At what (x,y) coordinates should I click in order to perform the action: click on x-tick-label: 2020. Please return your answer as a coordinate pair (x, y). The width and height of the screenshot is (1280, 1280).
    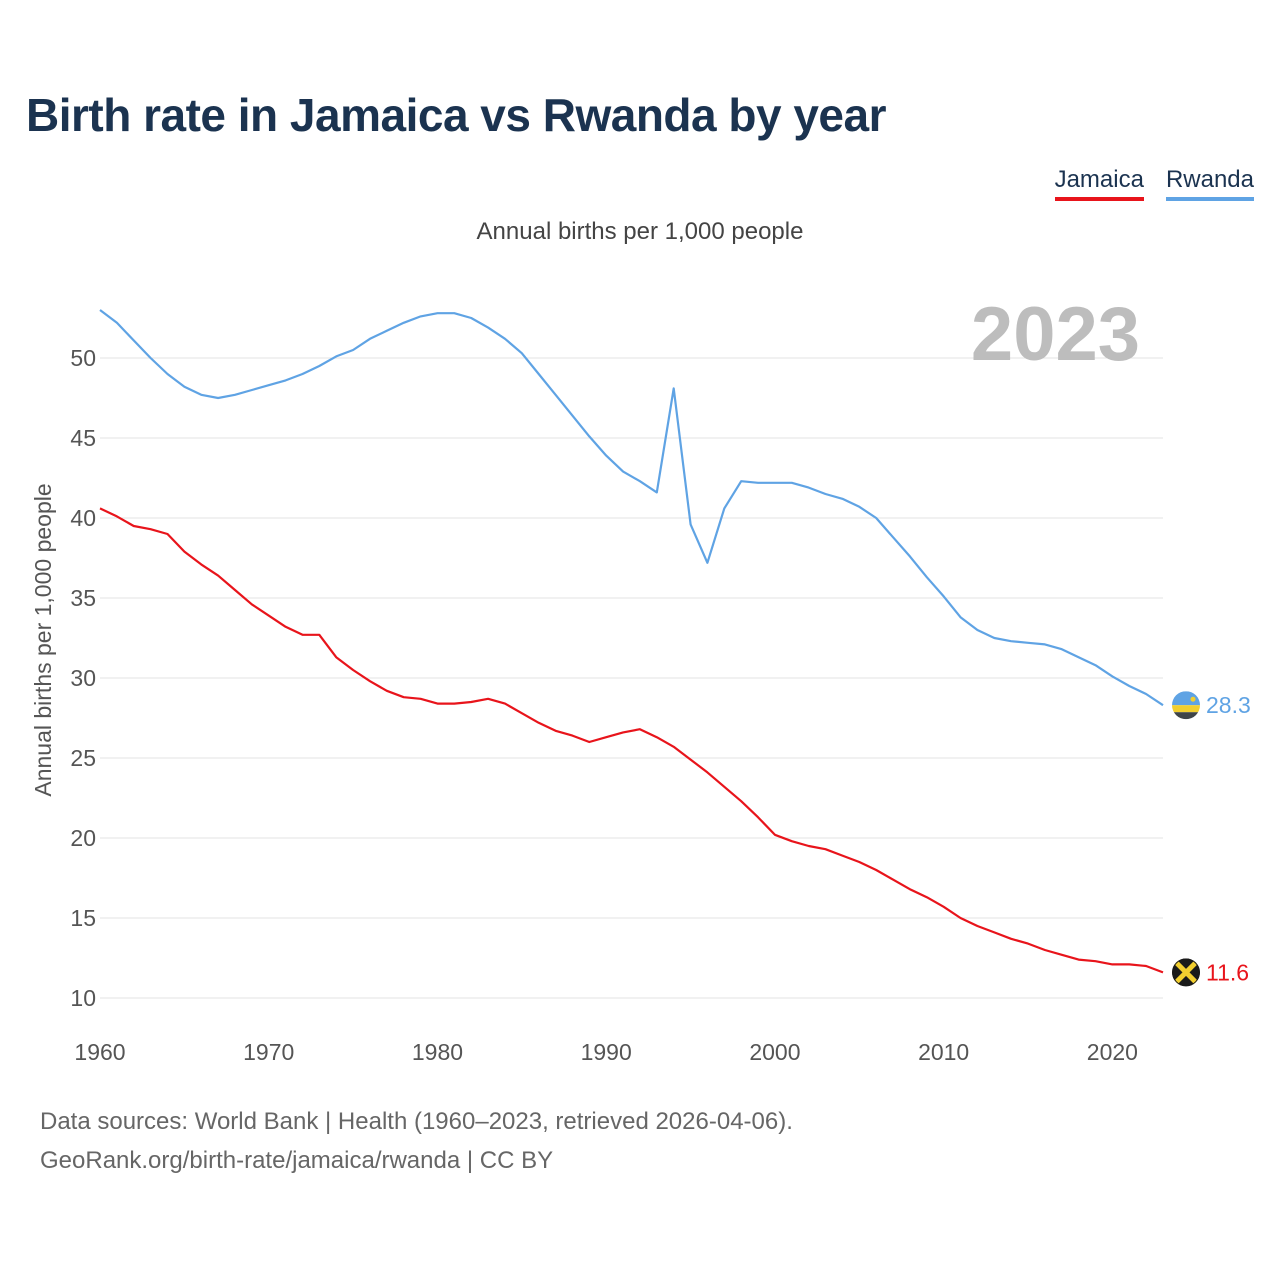
    Looking at the image, I should click on (1112, 1052).